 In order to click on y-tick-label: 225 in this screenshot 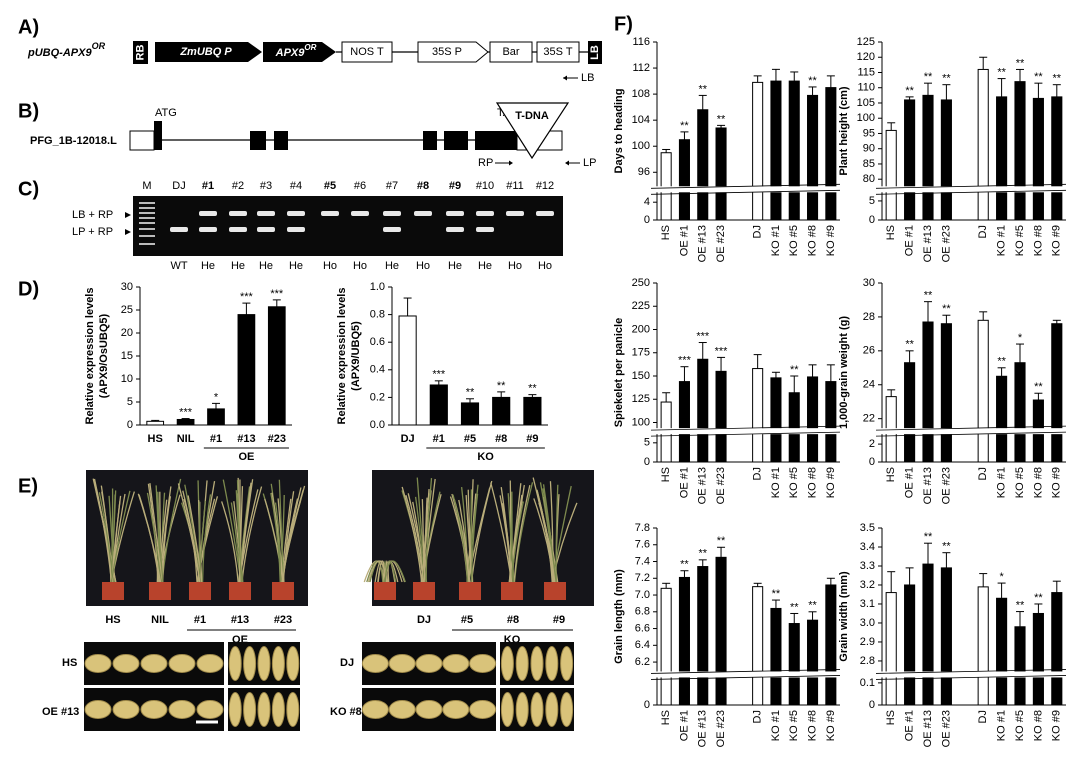, I will do `click(641, 306)`.